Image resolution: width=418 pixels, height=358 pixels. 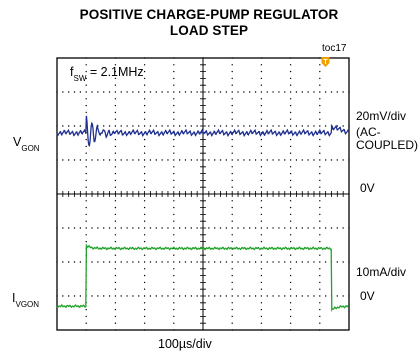 What do you see at coordinates (381, 116) in the screenshot?
I see `channel1-scale: 20mV/div` at bounding box center [381, 116].